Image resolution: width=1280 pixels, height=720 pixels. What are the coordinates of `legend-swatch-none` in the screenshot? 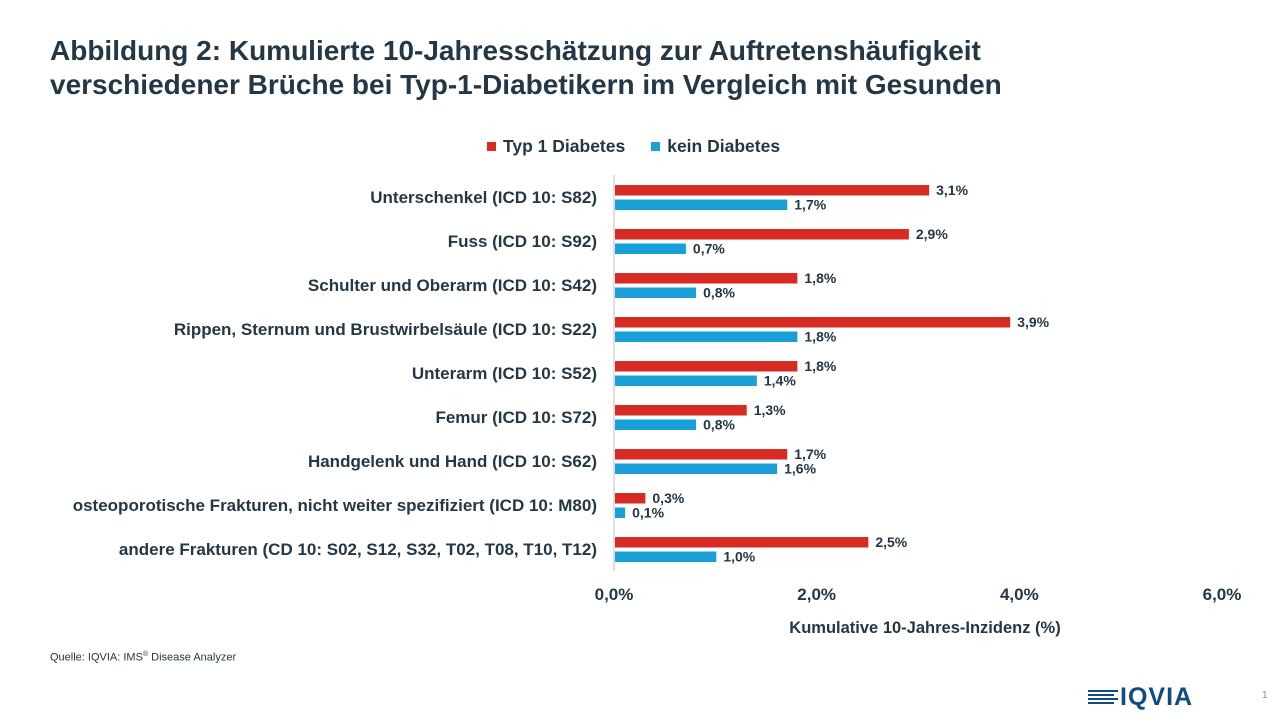 It's located at (656, 146).